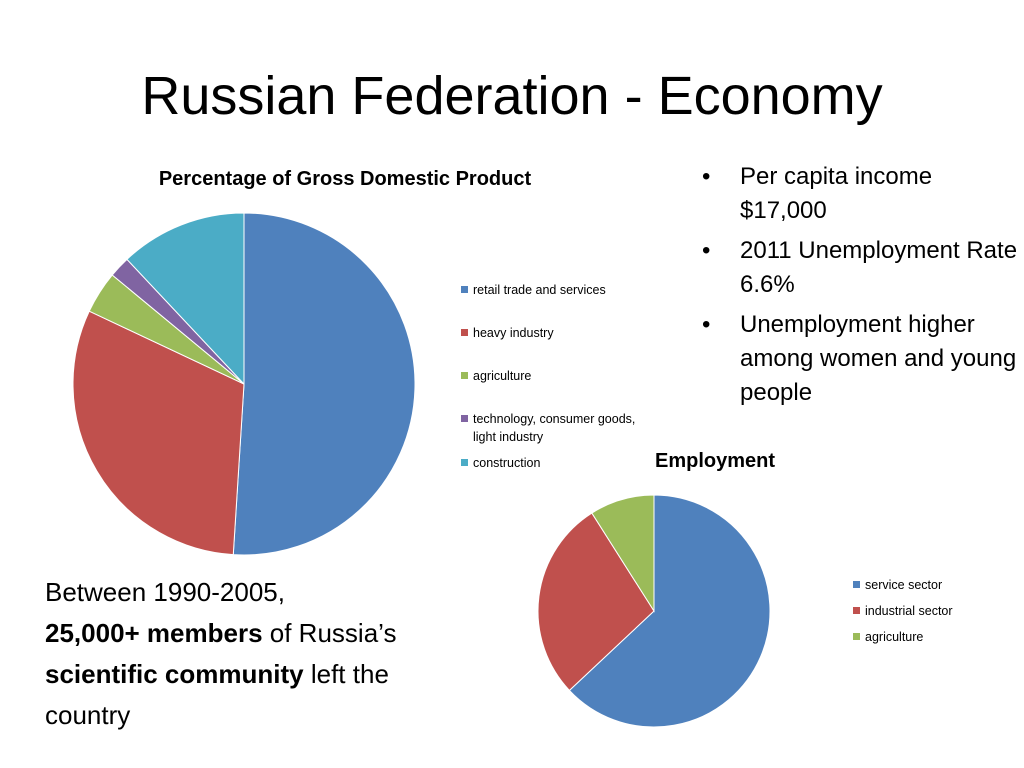 Image resolution: width=1024 pixels, height=768 pixels. Describe the element at coordinates (158, 433) in the screenshot. I see `gdp-slice-heavy-industry` at that location.